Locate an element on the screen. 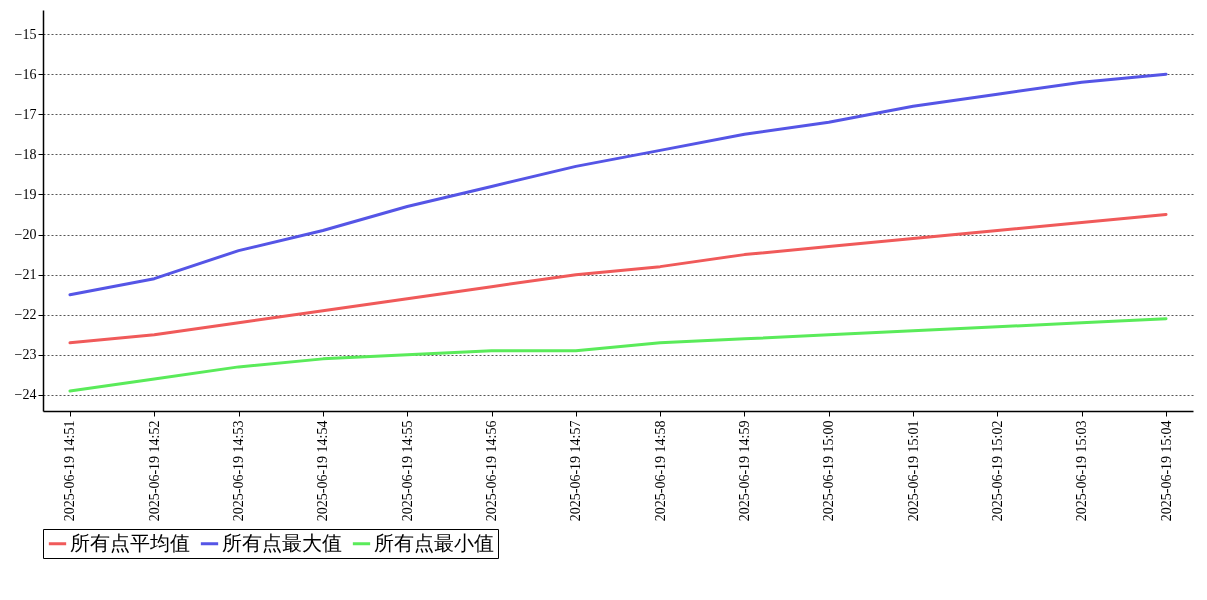  y-tick-label: −19 is located at coordinates (25, 194).